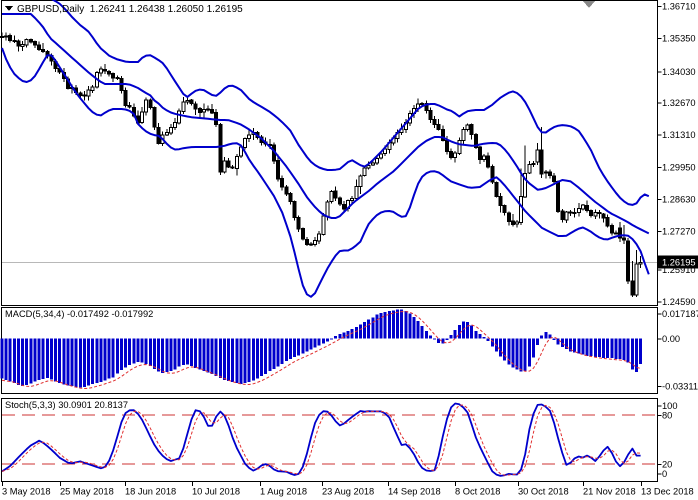  Describe the element at coordinates (283, 492) in the screenshot. I see `svg-text: 1 Aug 2018` at that location.